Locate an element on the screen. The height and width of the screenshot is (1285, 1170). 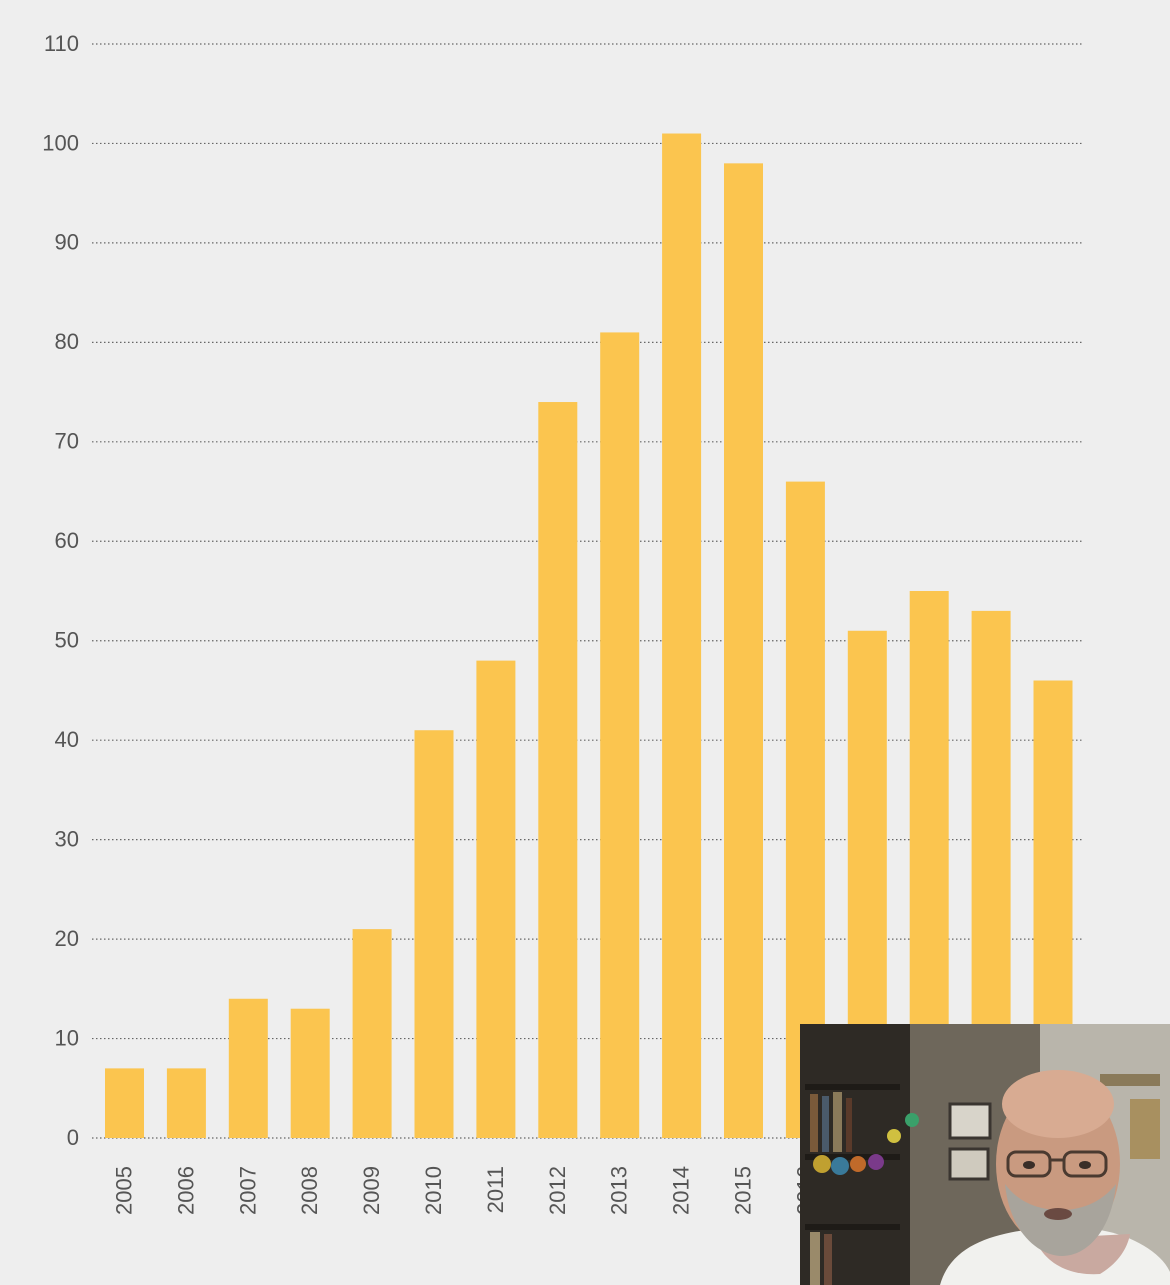
bald-crown is located at coordinates (1058, 1104).